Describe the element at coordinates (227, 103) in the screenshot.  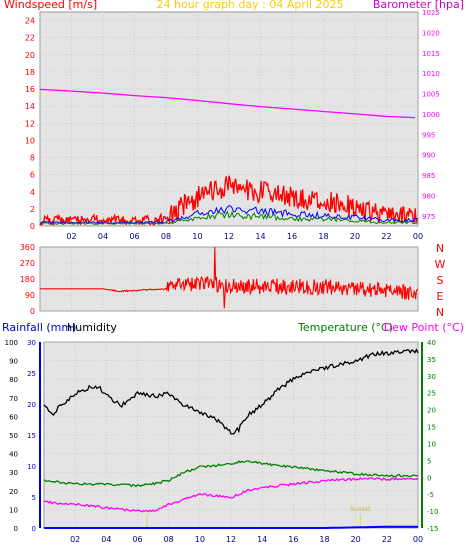
I see `barometer-line` at that location.